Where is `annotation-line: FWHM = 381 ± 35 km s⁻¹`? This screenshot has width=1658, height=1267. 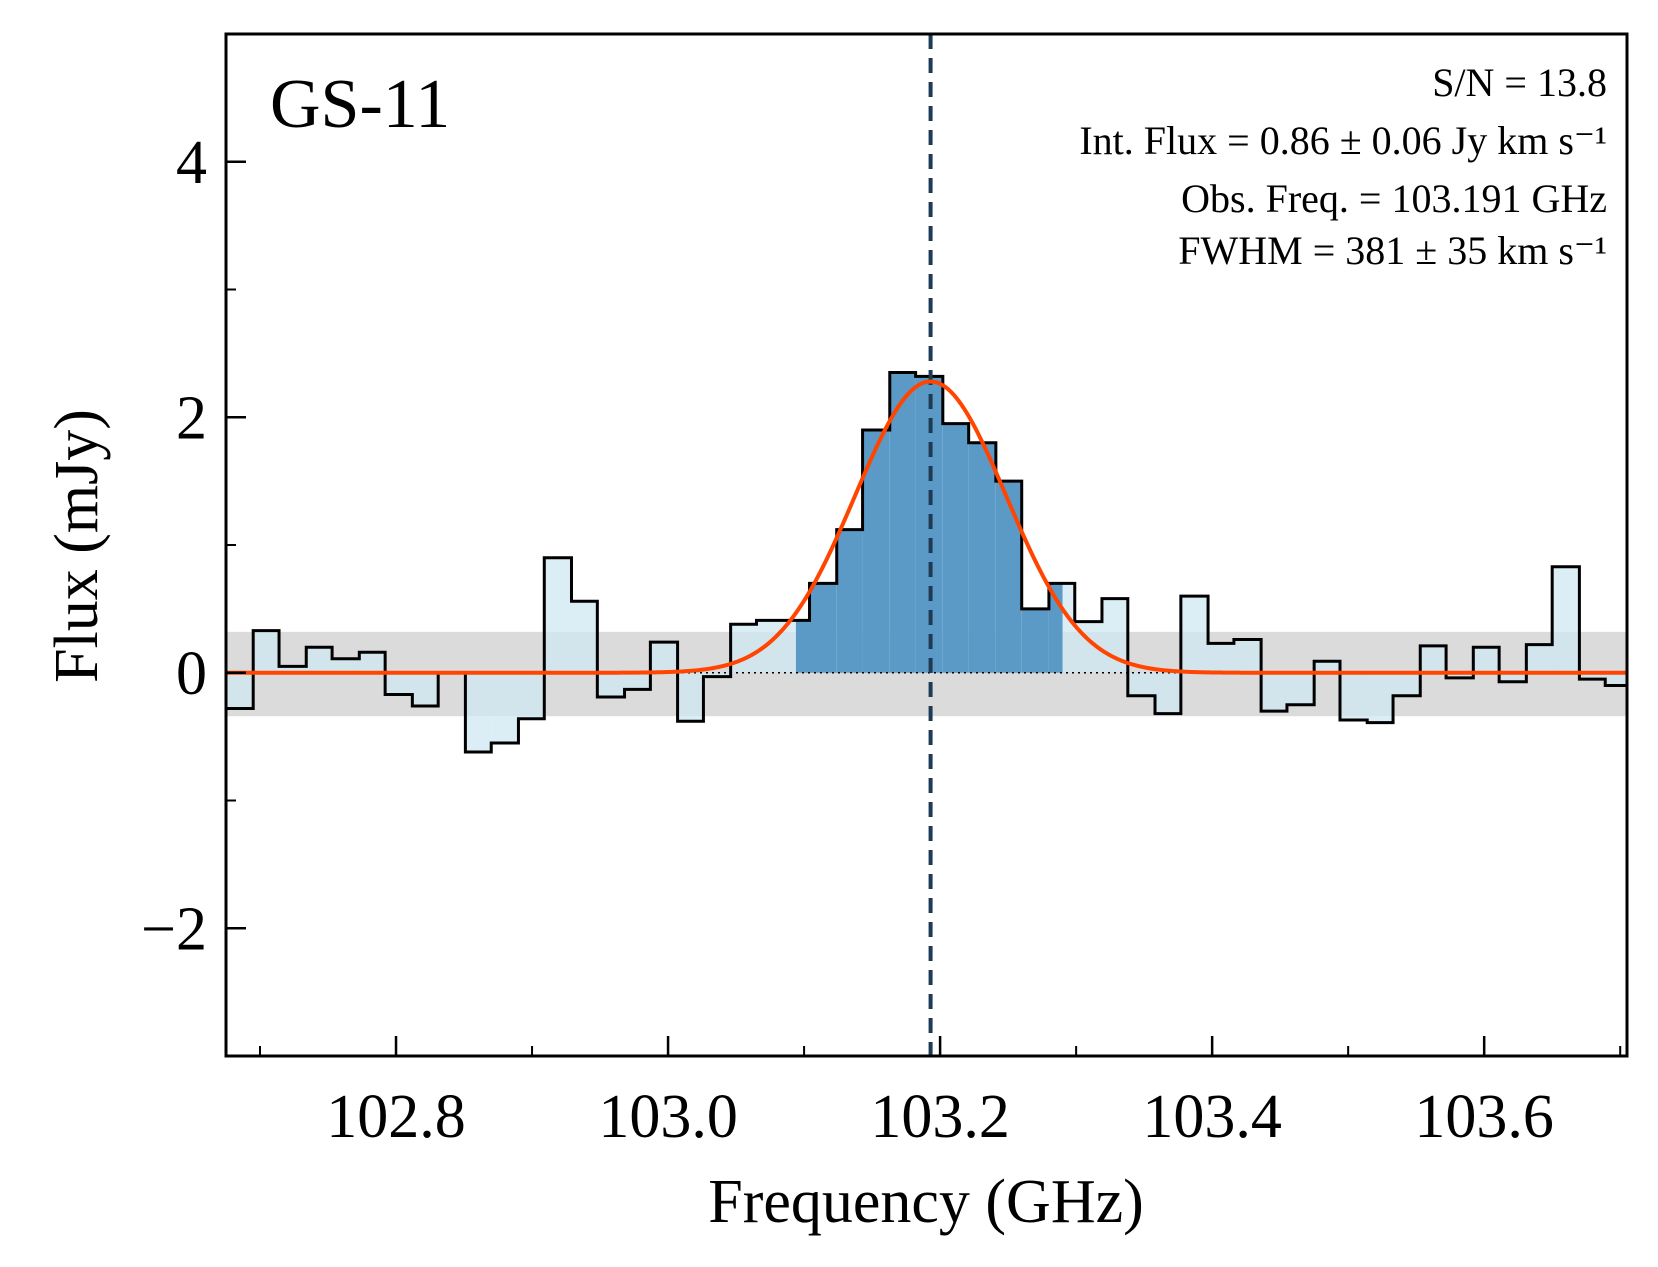
annotation-line: FWHM = 381 ± 35 km s⁻¹ is located at coordinates (1392, 250).